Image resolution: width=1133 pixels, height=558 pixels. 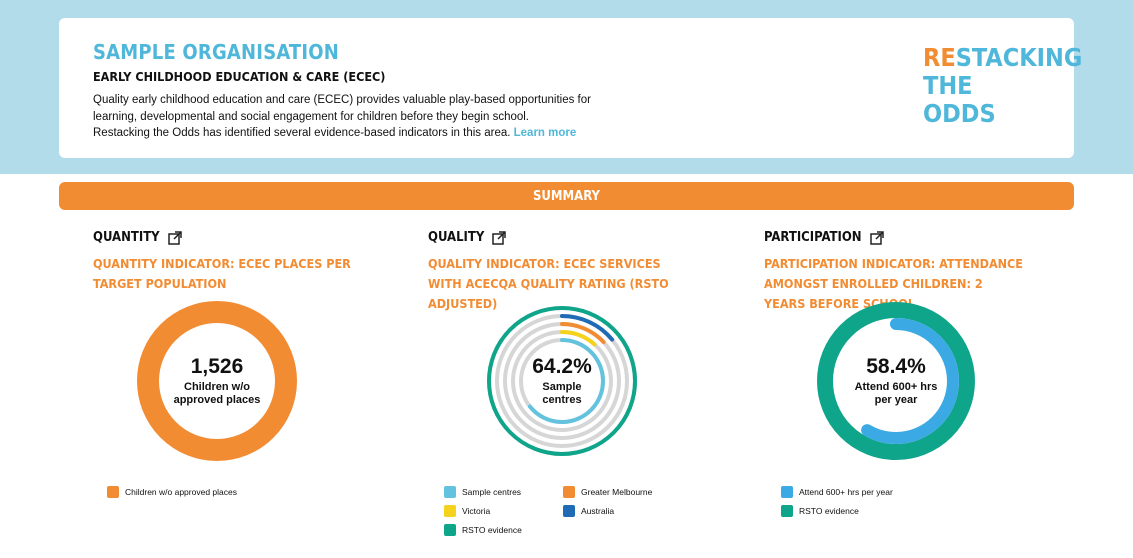 What do you see at coordinates (896, 366) in the screenshot?
I see `participation-value: 58.4%` at bounding box center [896, 366].